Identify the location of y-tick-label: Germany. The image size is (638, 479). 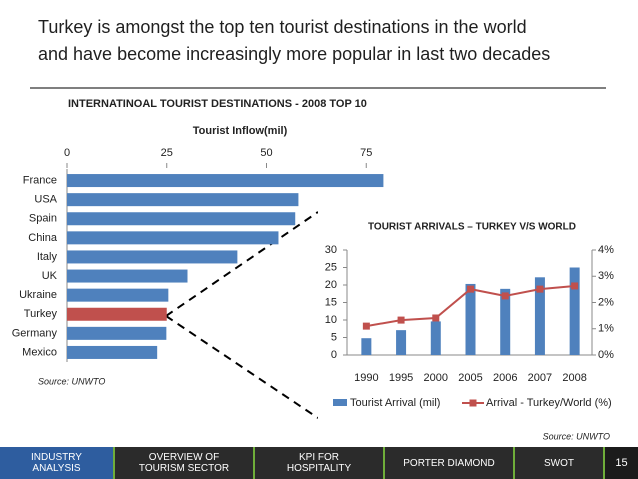
(35, 333).